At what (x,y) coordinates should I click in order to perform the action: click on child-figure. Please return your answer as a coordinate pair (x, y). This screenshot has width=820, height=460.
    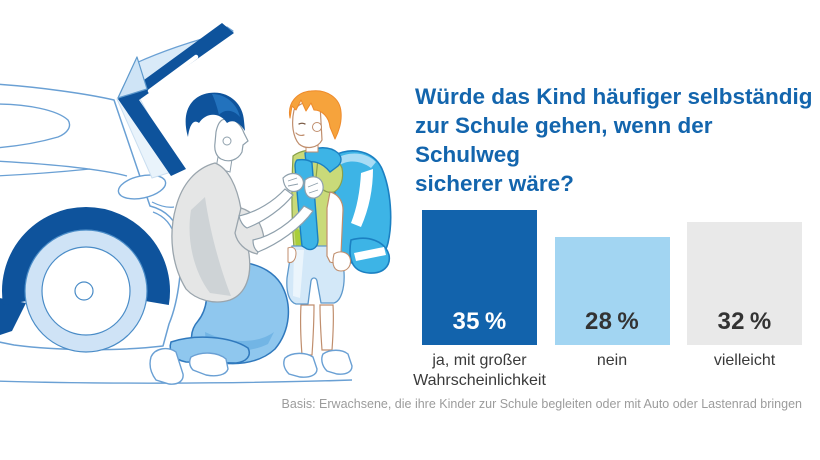
    Looking at the image, I should click on (337, 234).